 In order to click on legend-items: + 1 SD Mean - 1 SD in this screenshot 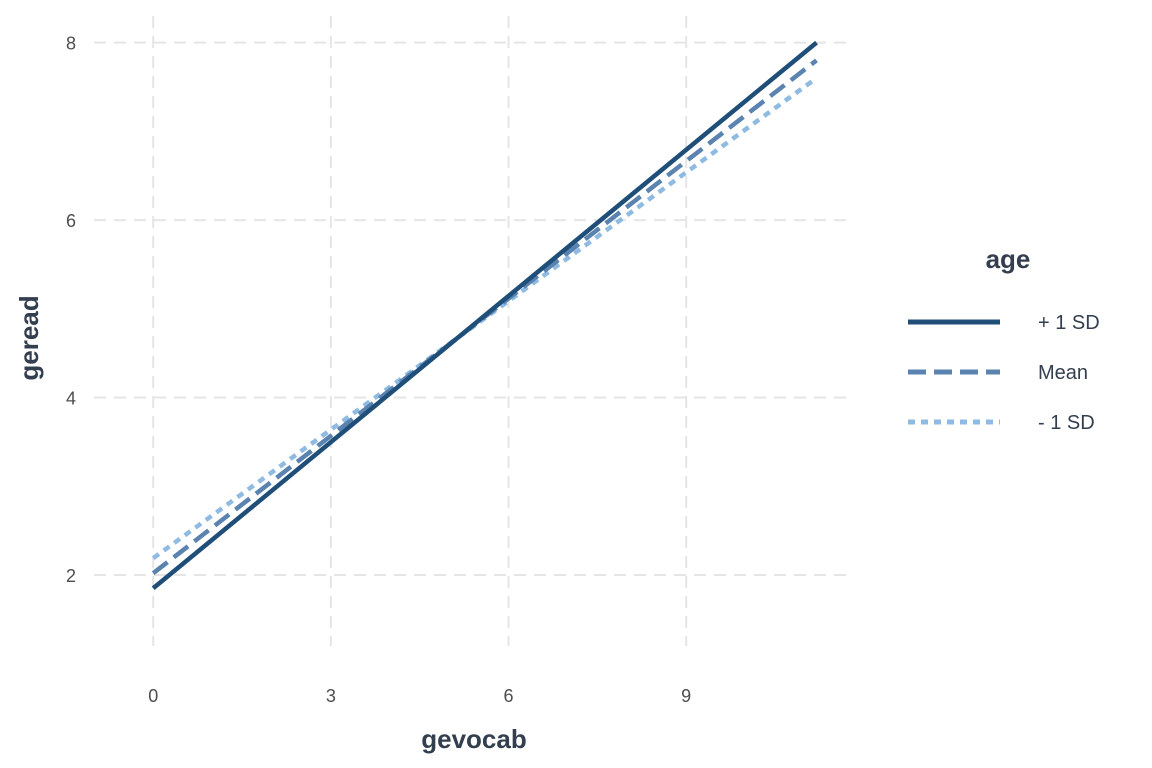, I will do `click(1004, 373)`.